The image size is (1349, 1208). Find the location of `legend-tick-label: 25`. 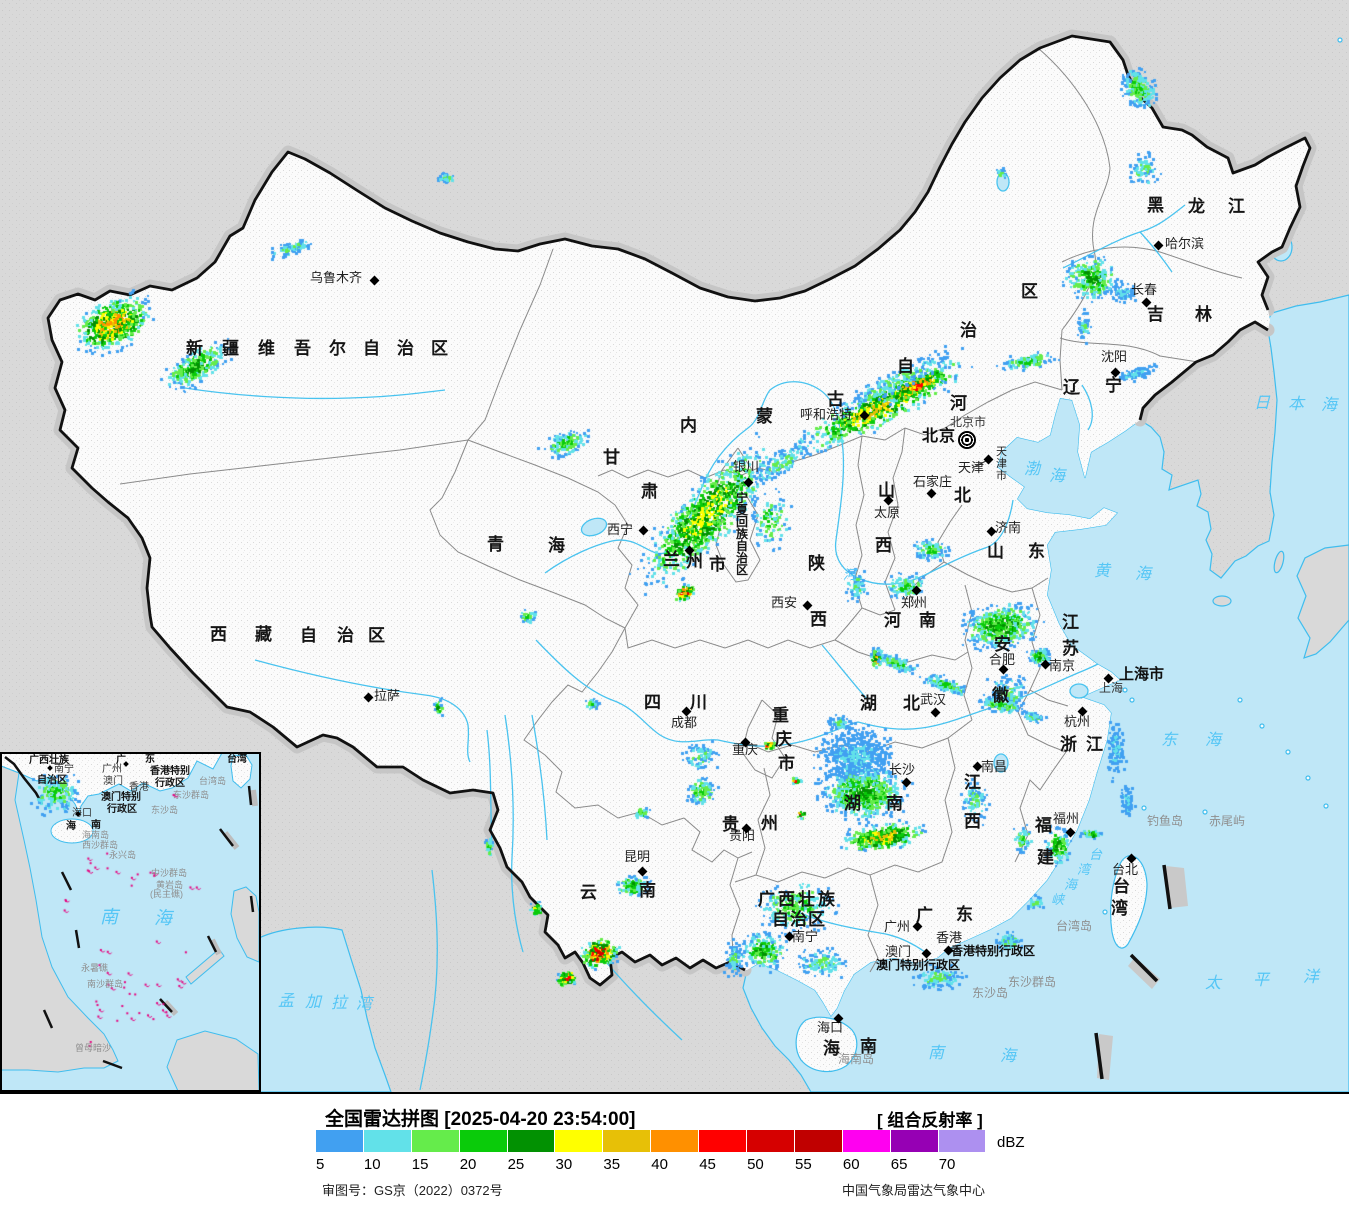

legend-tick-label: 25 is located at coordinates (516, 1164).